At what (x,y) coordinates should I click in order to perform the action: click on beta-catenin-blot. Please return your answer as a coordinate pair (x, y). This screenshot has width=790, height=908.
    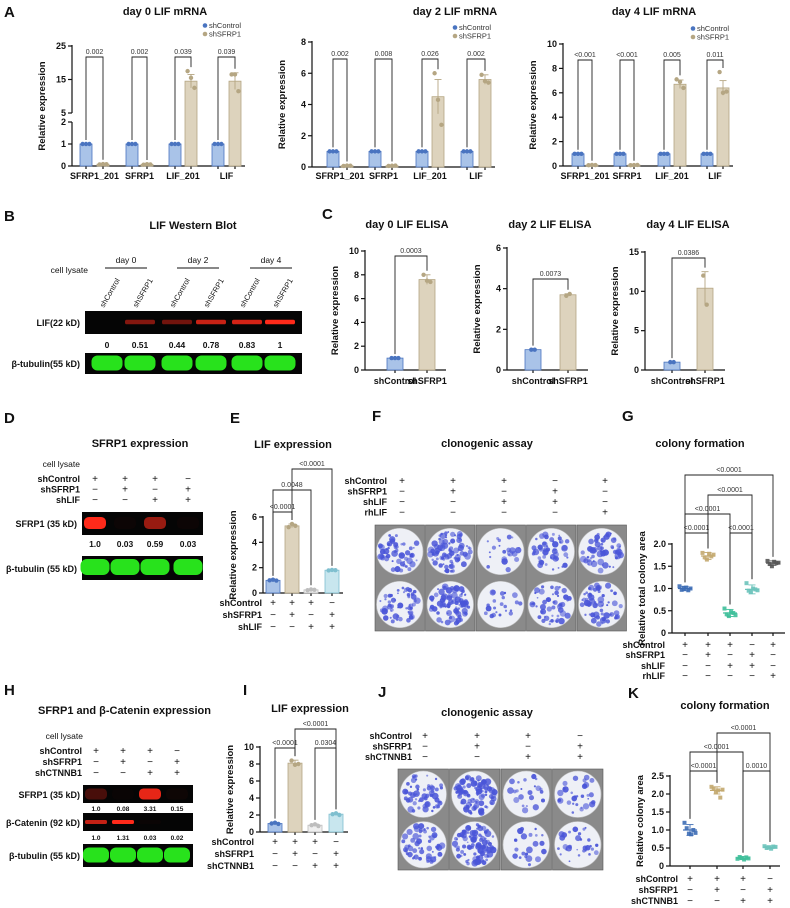
    Looking at the image, I should click on (138, 822).